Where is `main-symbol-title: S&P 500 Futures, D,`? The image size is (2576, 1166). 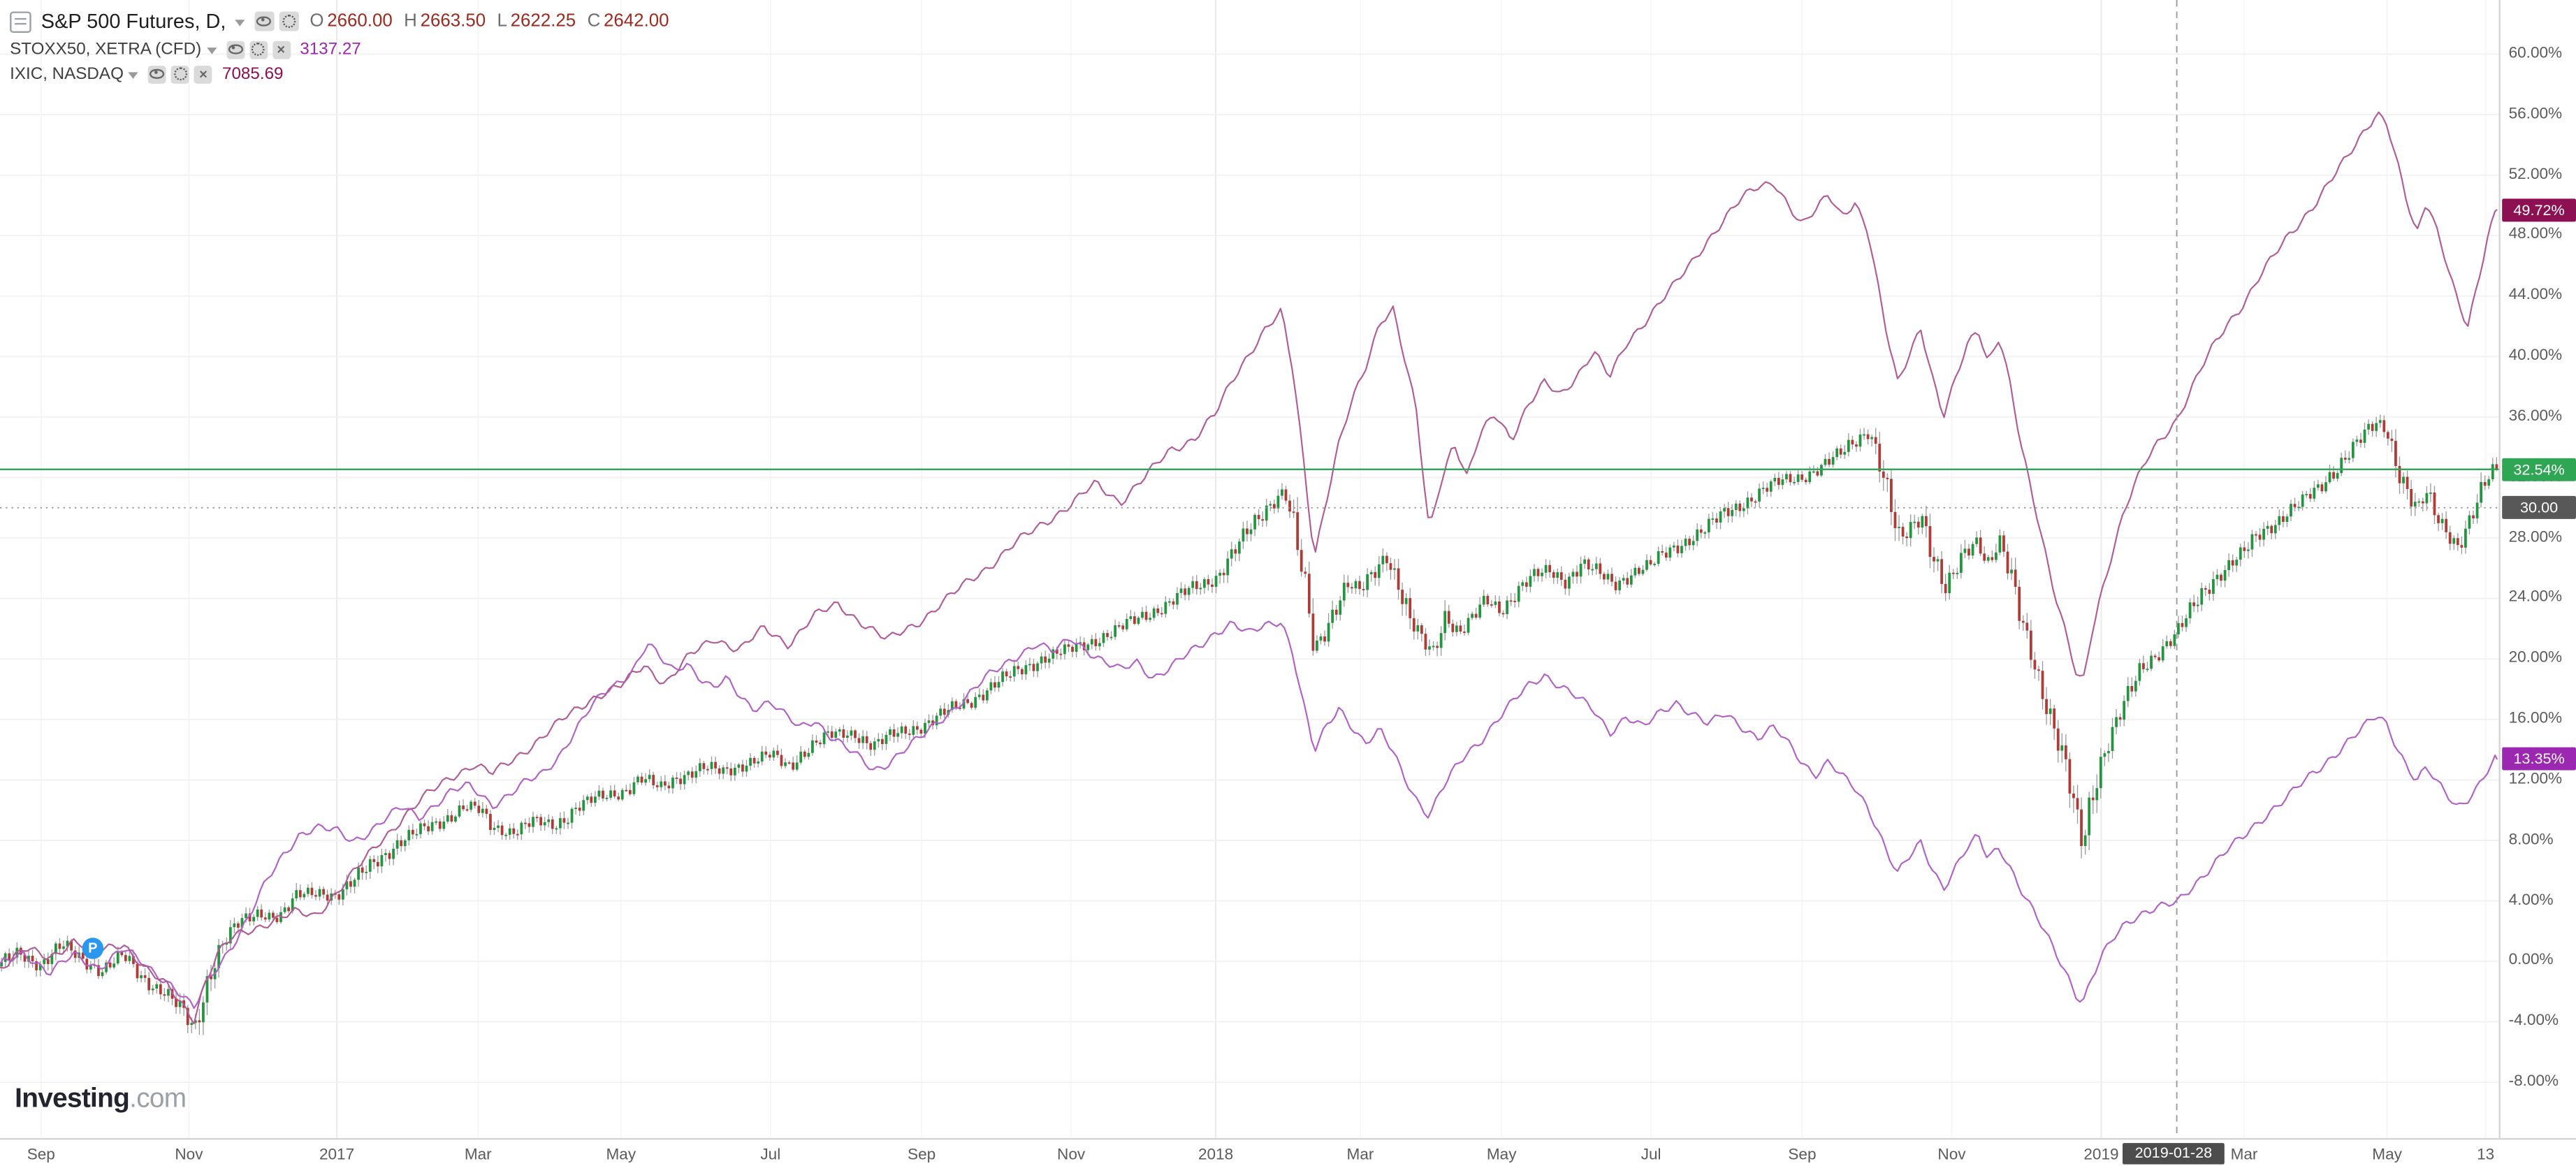 main-symbol-title: S&P 500 Futures, D, is located at coordinates (133, 22).